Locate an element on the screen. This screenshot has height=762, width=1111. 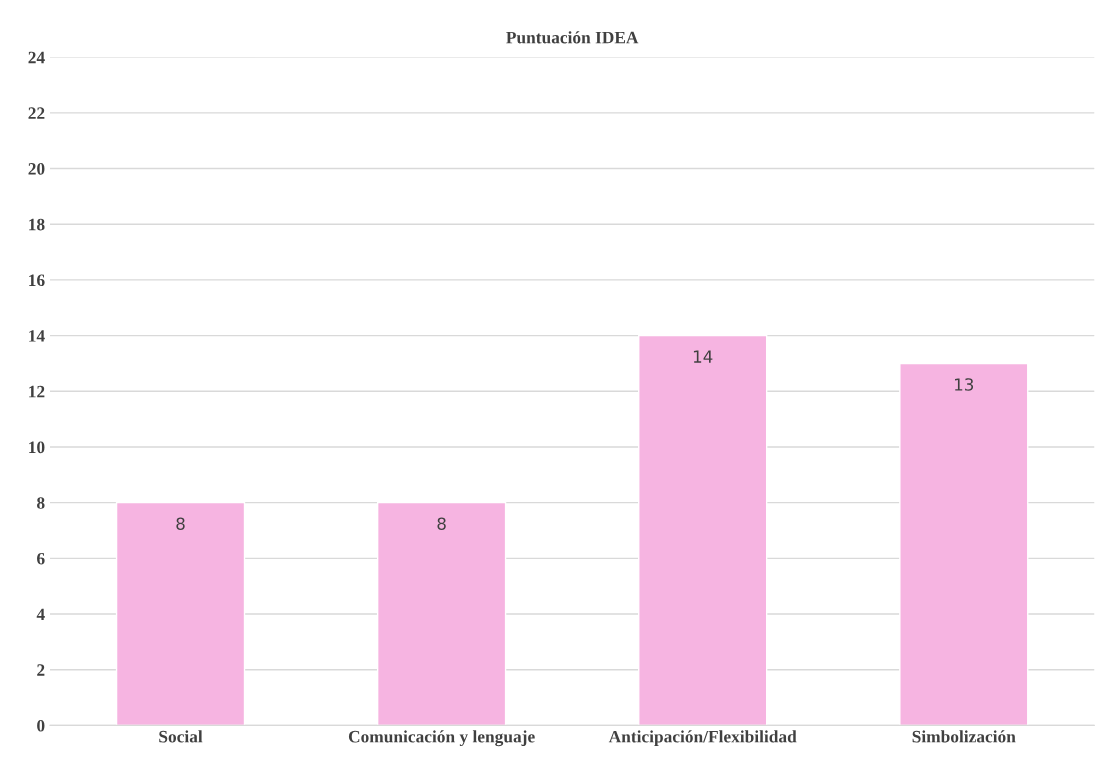
data-label: 14 is located at coordinates (703, 356).